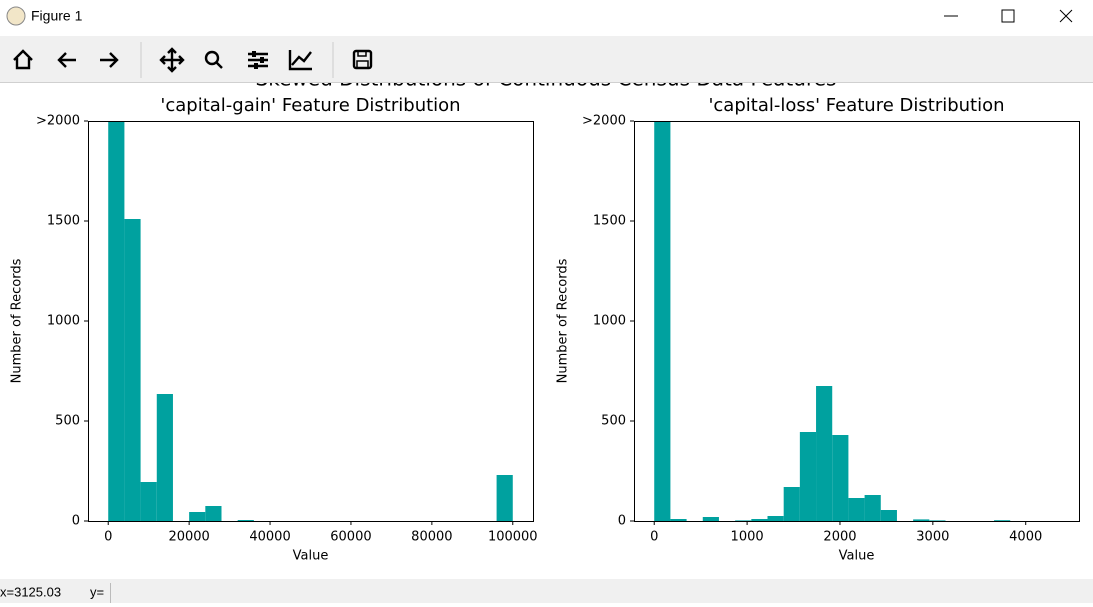  Describe the element at coordinates (16, 16) in the screenshot. I see `app-icon` at that location.